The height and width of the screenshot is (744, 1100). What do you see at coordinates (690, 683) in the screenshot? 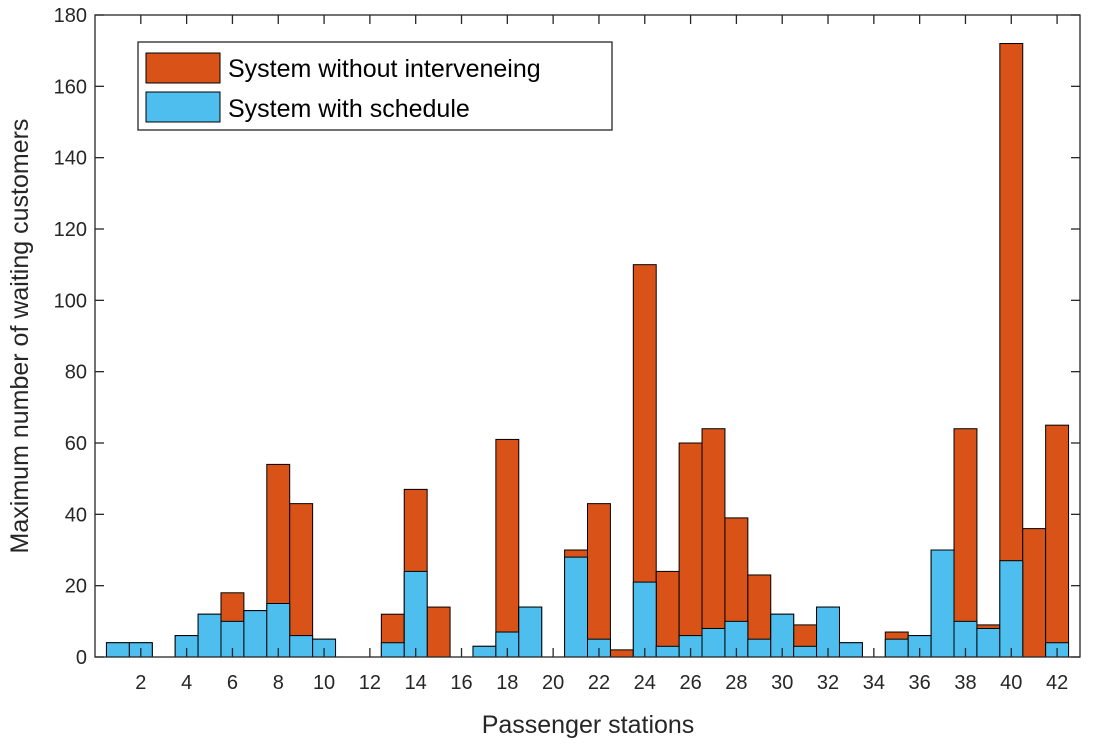
I see `x-tick-label: 26` at bounding box center [690, 683].